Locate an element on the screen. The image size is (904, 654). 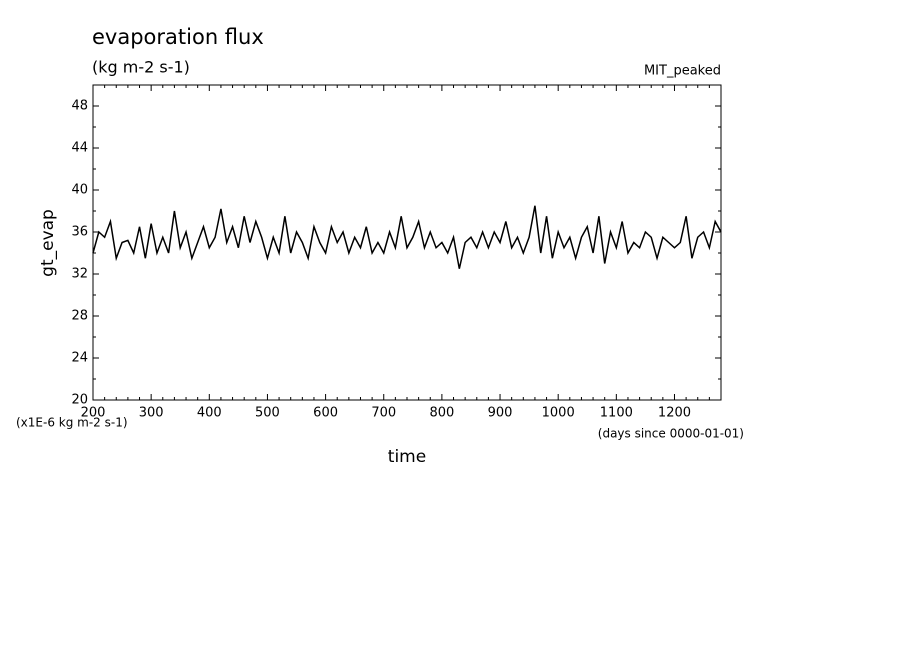
x-tick-label: 1000 is located at coordinates (558, 413).